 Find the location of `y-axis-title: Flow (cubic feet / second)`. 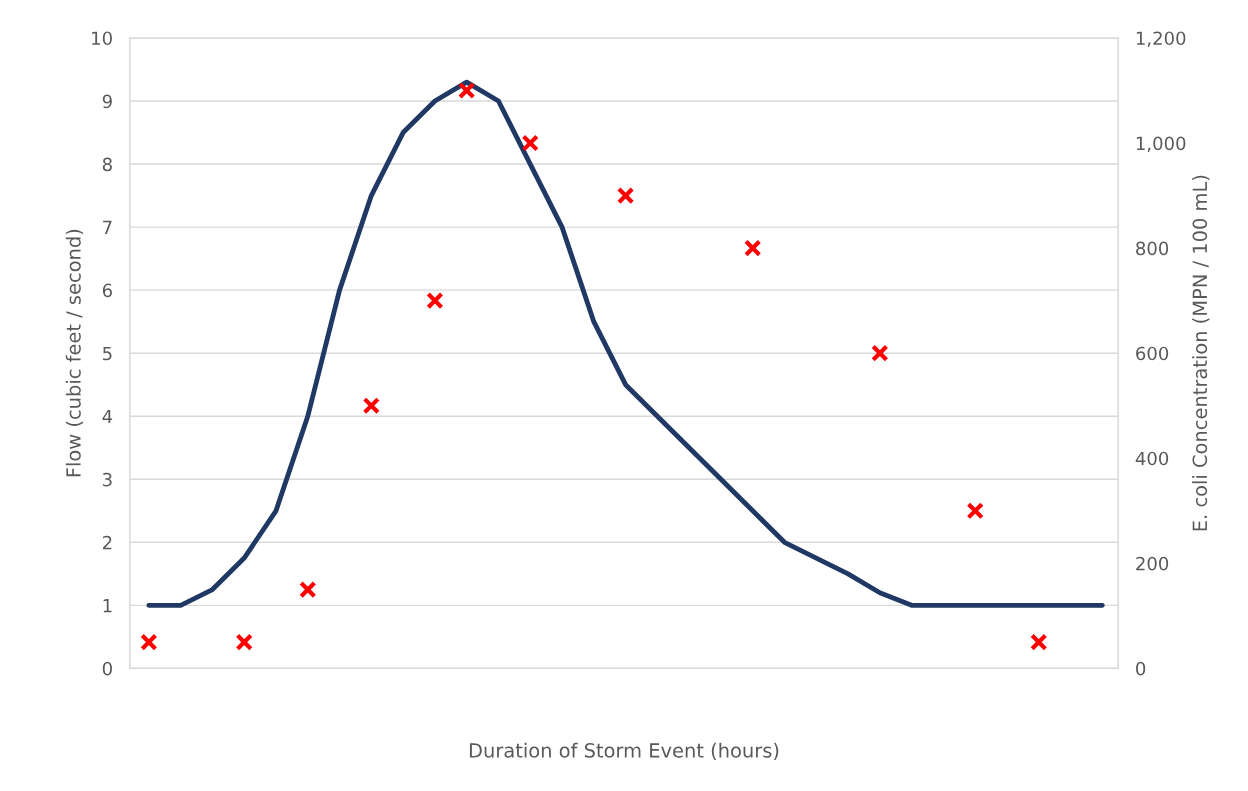

y-axis-title: Flow (cubic feet / second) is located at coordinates (74, 353).